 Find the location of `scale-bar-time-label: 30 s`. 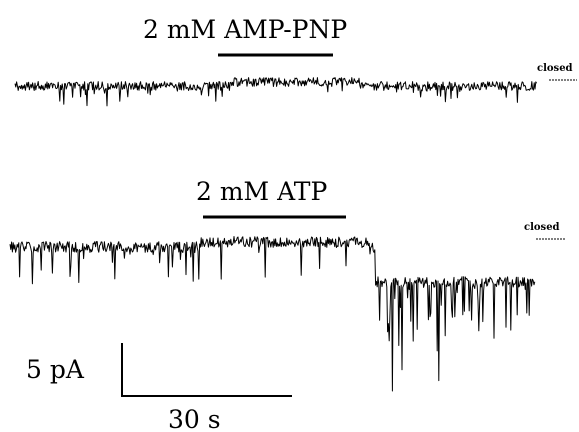

scale-bar-time-label: 30 s is located at coordinates (194, 418).